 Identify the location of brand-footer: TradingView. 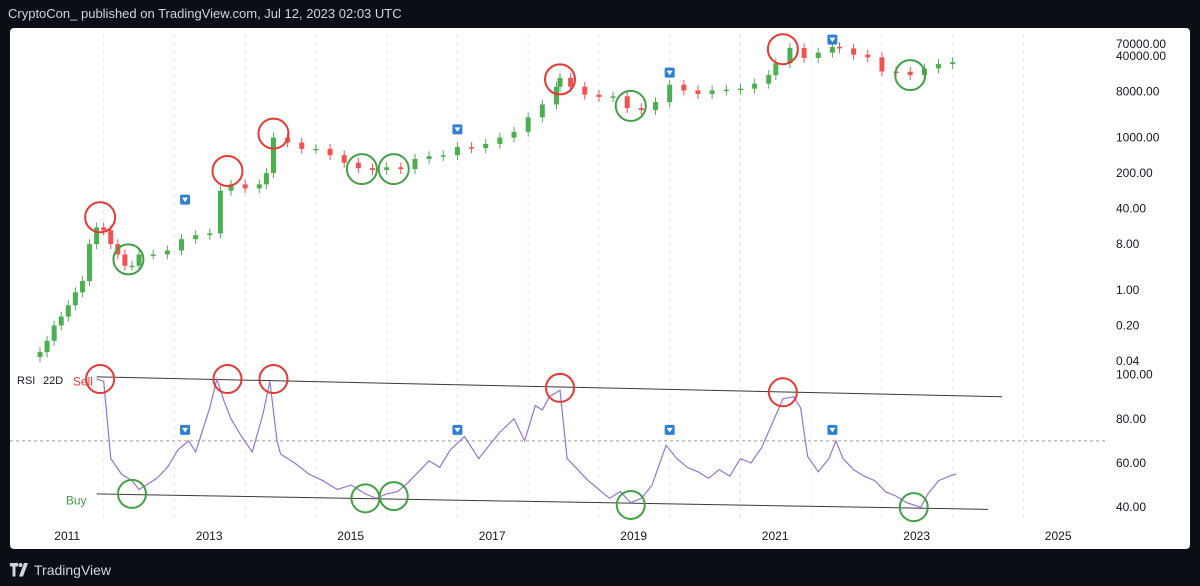
(60, 570).